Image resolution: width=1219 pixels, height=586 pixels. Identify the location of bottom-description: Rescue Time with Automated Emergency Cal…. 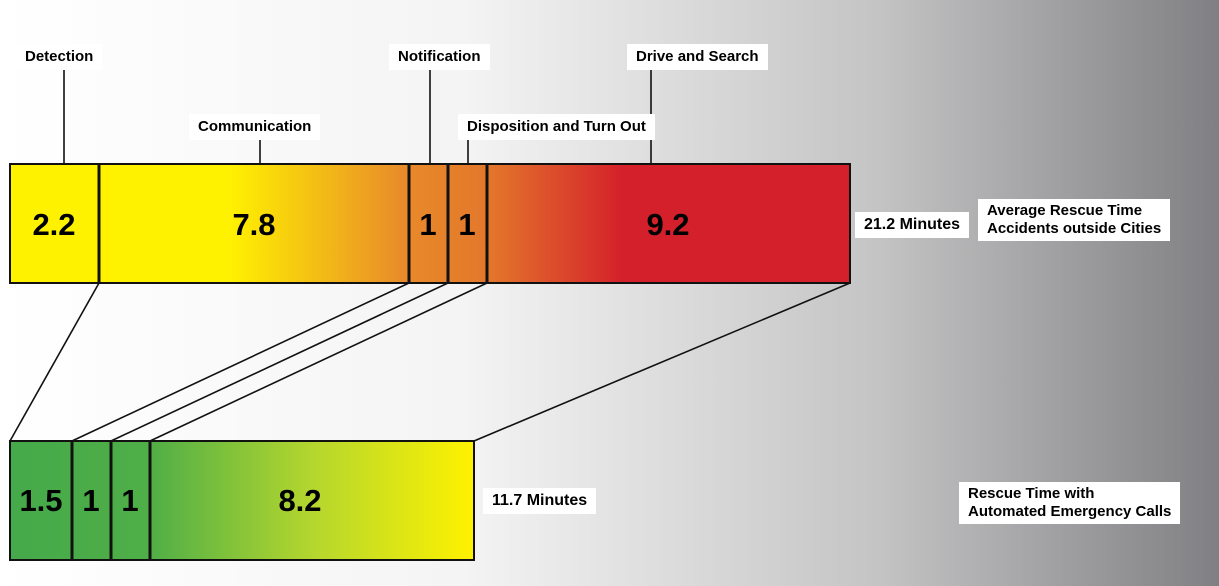
(1070, 503).